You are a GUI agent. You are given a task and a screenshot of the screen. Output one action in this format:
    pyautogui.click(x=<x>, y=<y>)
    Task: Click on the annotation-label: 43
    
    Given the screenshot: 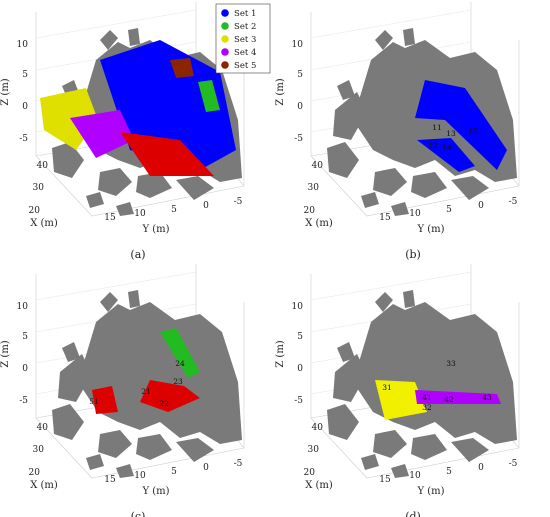 What is the action you would take?
    pyautogui.click(x=487, y=397)
    